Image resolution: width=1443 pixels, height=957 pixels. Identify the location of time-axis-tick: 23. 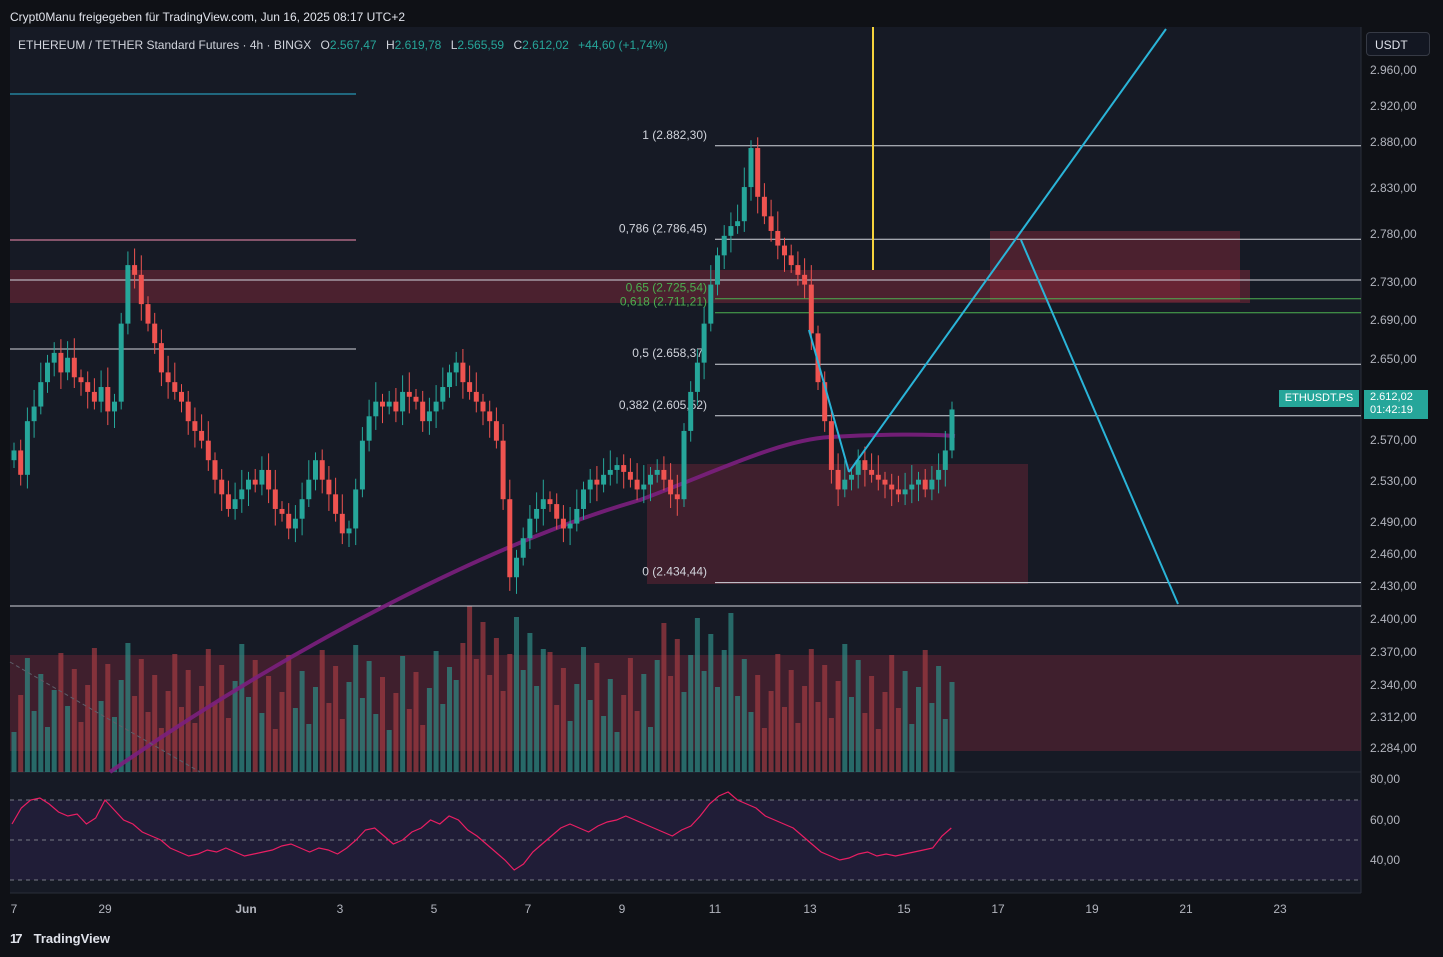
(1280, 909).